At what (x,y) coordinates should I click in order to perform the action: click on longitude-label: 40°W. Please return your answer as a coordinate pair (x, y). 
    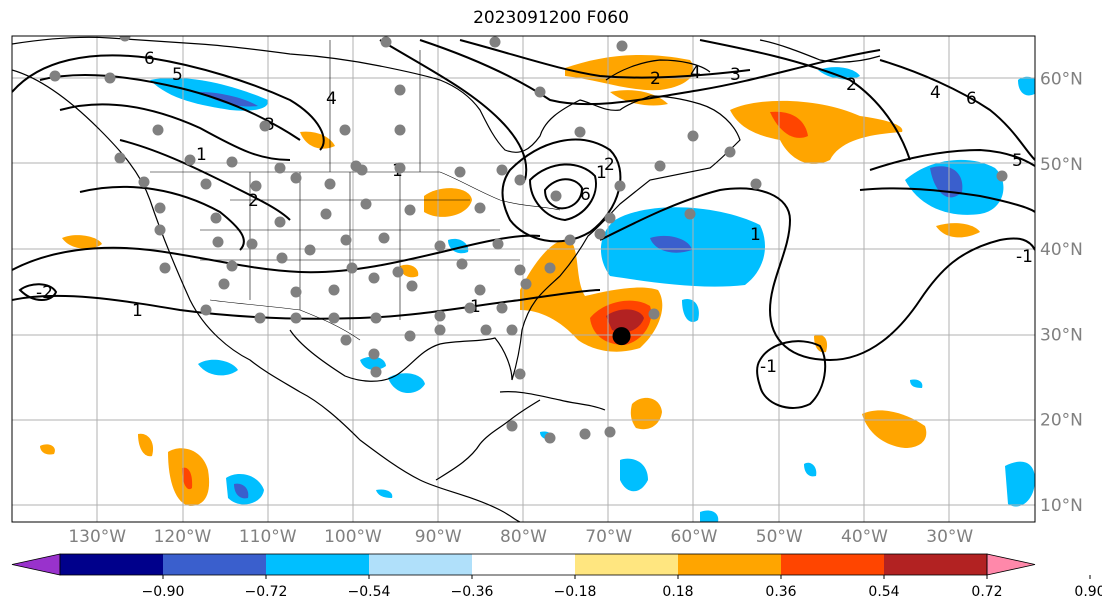
    Looking at the image, I should click on (864, 537).